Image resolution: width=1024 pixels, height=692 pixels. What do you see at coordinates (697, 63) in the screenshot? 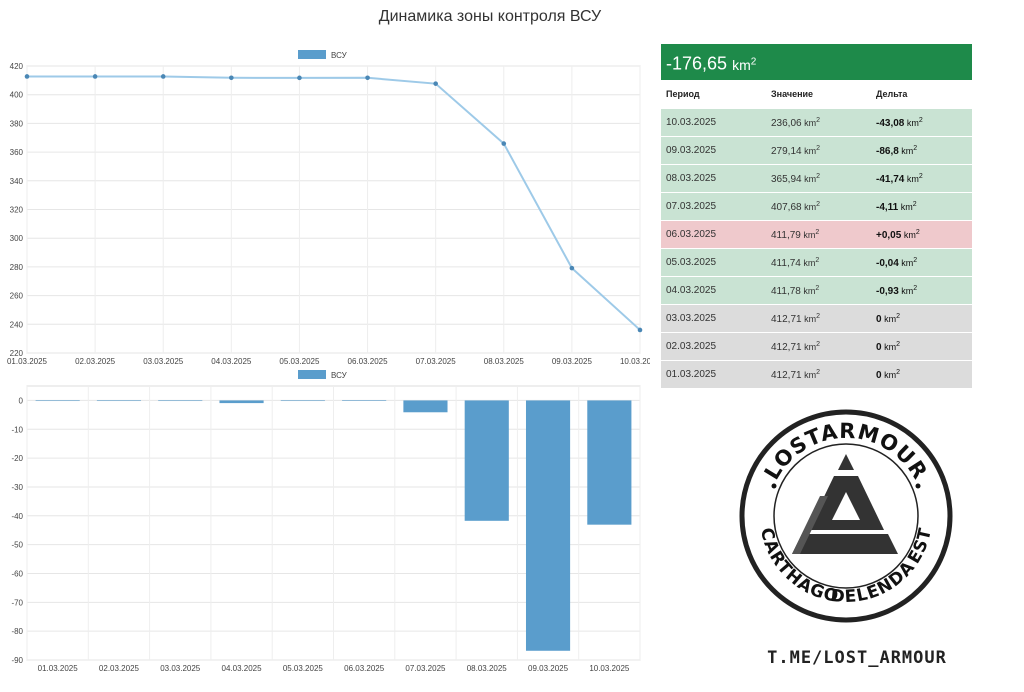
I see `summary-total-value: -176,65` at bounding box center [697, 63].